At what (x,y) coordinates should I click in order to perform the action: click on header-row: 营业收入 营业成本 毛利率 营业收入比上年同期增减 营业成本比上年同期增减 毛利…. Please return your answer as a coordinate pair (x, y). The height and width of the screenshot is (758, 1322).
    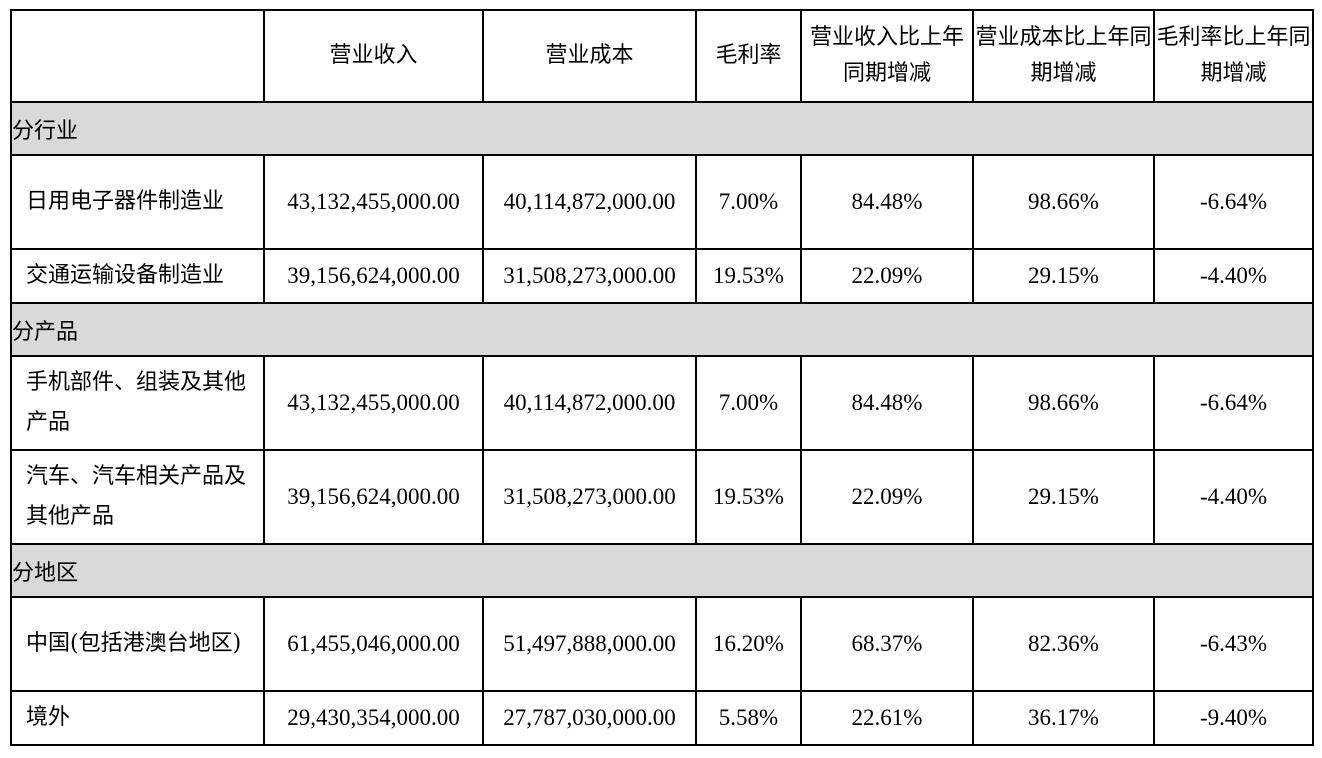
    Looking at the image, I should click on (662, 56).